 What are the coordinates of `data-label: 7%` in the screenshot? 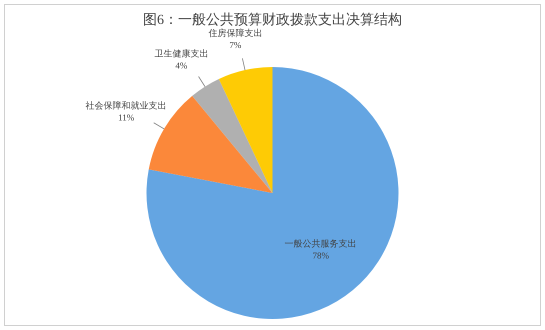 It's located at (235, 45).